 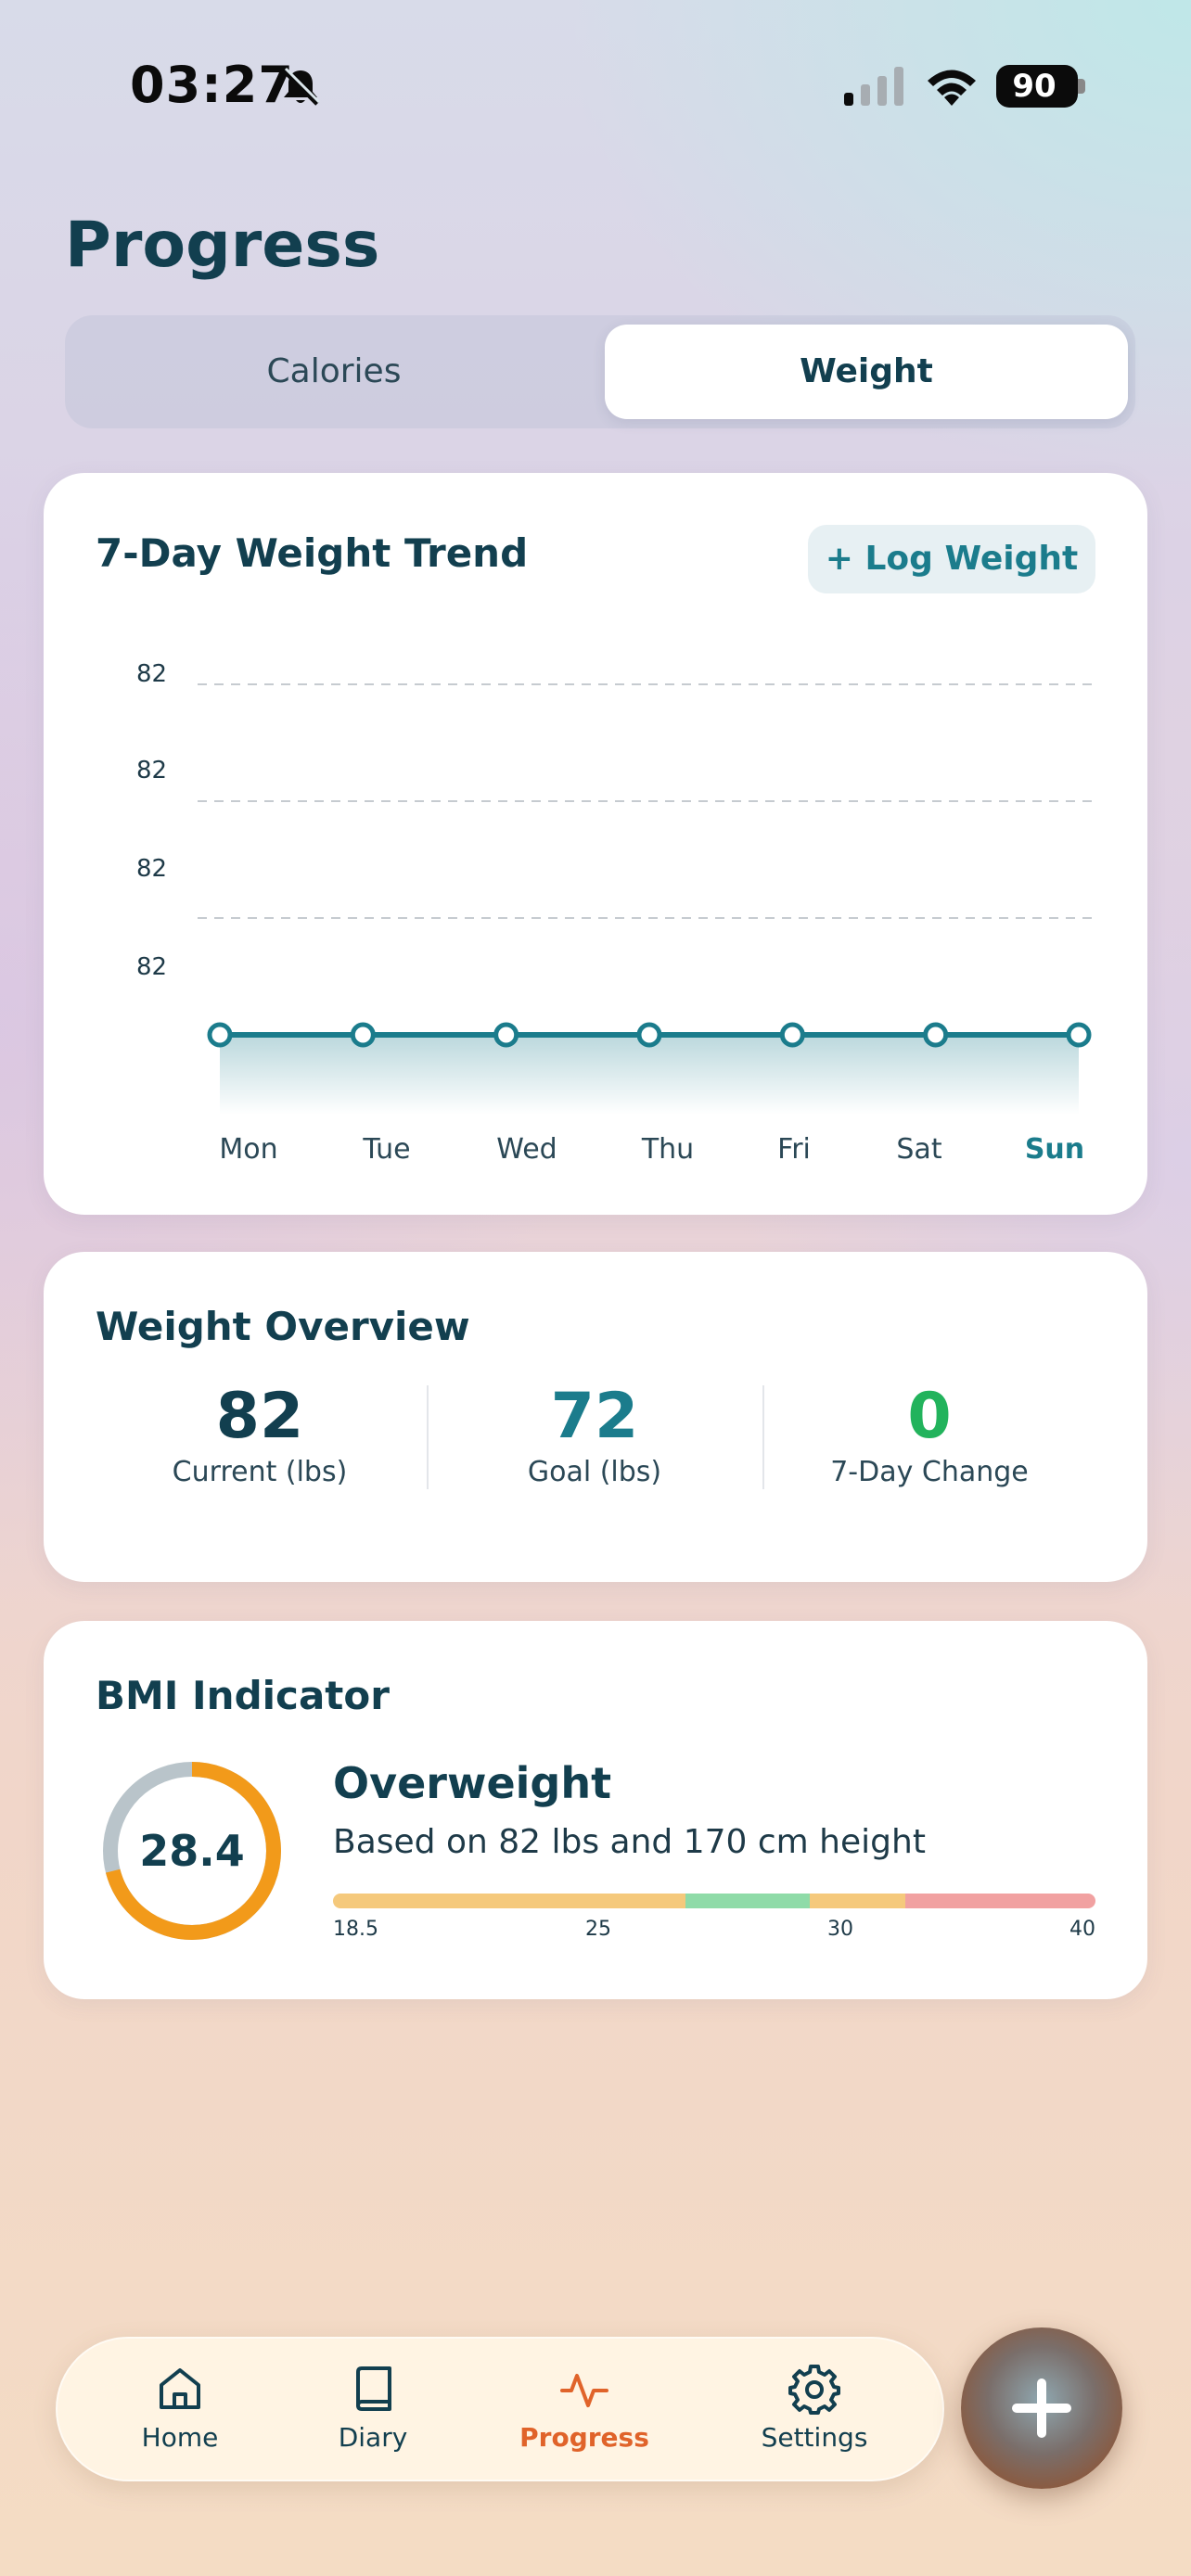 What do you see at coordinates (794, 1149) in the screenshot?
I see `x-tick-fri: Fri` at bounding box center [794, 1149].